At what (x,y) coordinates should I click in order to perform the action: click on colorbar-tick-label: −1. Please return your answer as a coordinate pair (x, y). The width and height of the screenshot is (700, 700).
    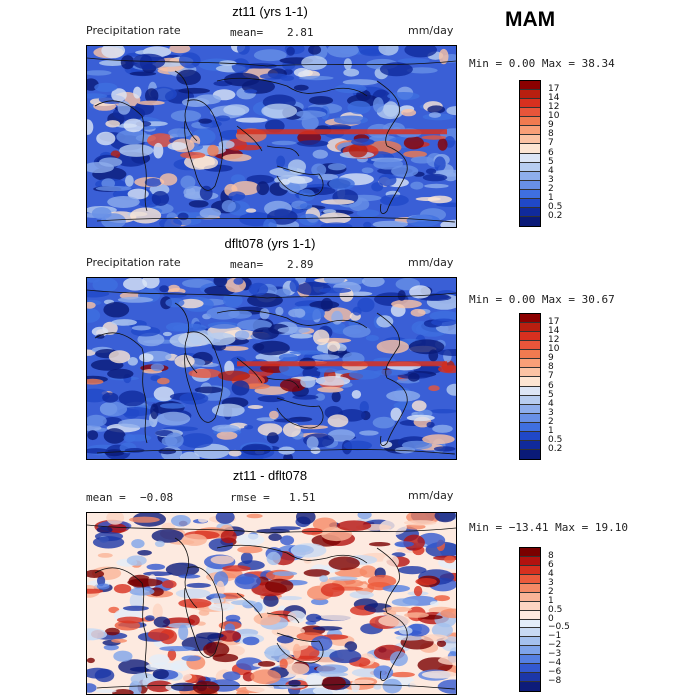
    Looking at the image, I should click on (555, 636).